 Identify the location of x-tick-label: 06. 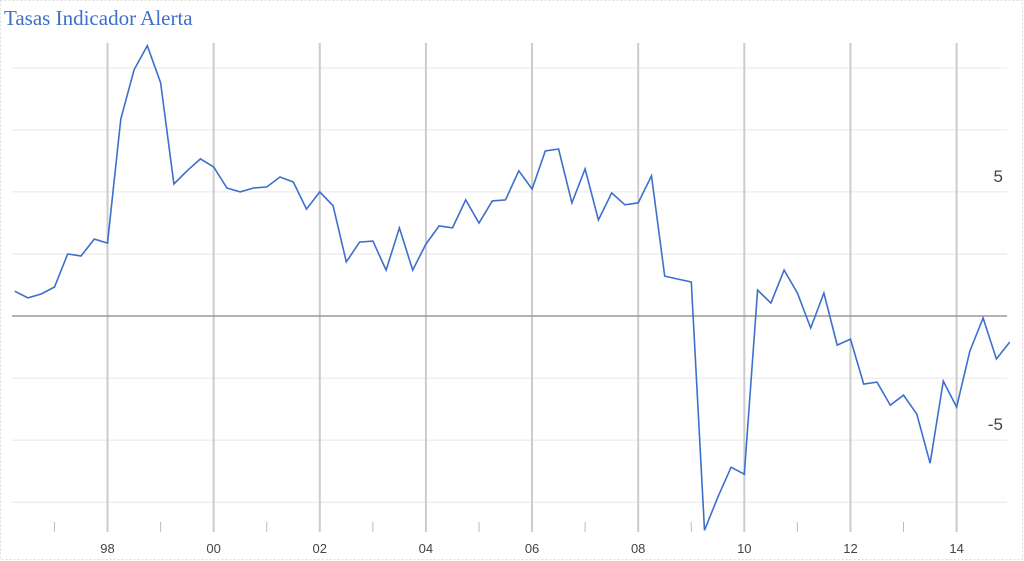
(532, 548).